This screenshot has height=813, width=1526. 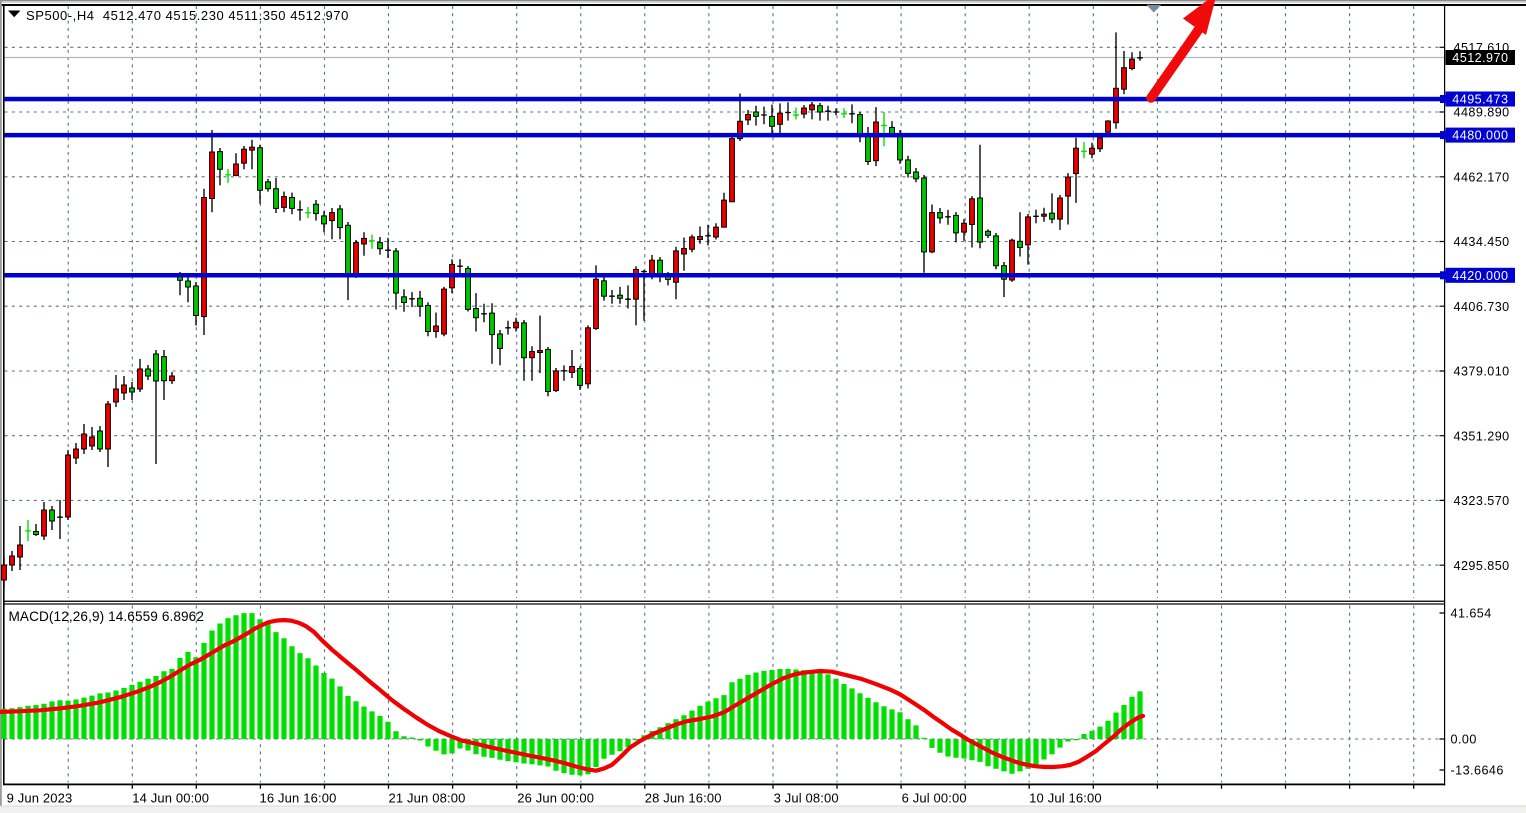 What do you see at coordinates (1482, 566) in the screenshot?
I see `svg-text: 4295.850` at bounding box center [1482, 566].